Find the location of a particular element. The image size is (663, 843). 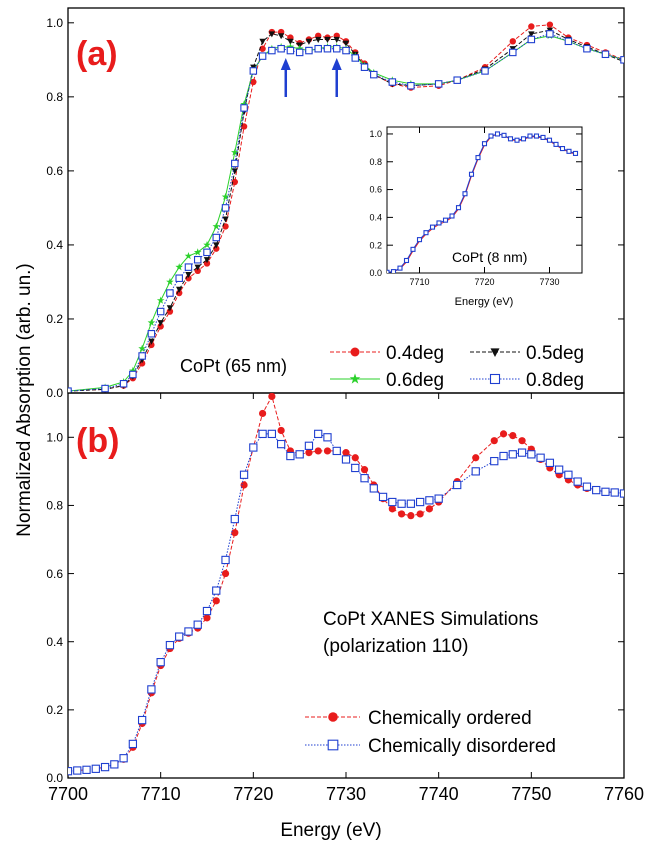

panel-b-annotation-line-2: (polarization 110) is located at coordinates (395, 646).